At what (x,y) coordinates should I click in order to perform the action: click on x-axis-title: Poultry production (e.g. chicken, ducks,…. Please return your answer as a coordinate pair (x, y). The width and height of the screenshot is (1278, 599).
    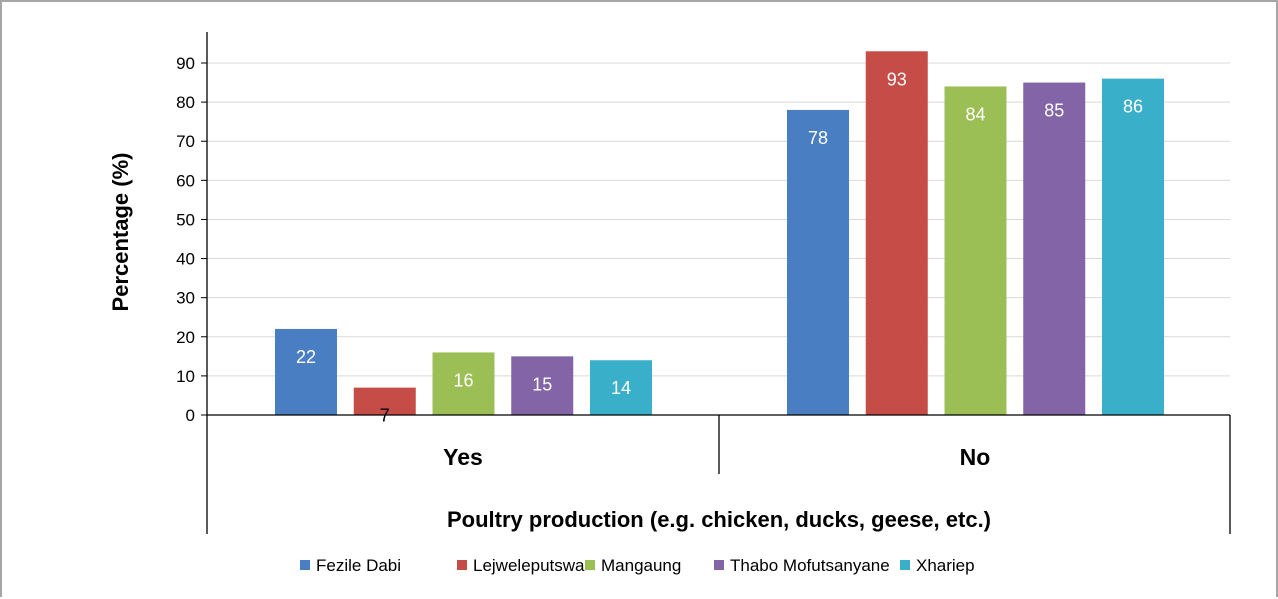
    Looking at the image, I should click on (719, 519).